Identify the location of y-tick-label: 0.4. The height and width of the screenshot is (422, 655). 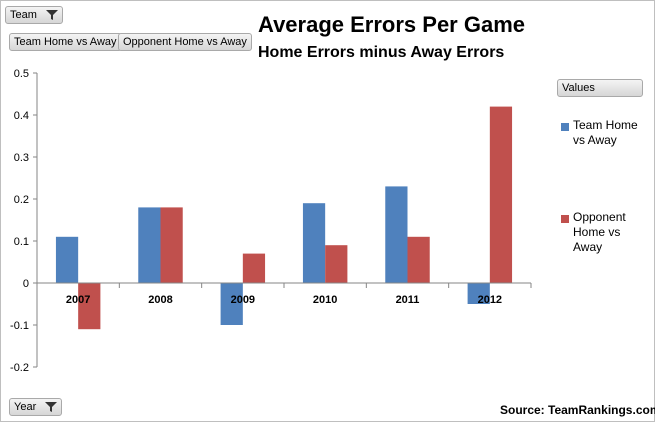
(21, 116).